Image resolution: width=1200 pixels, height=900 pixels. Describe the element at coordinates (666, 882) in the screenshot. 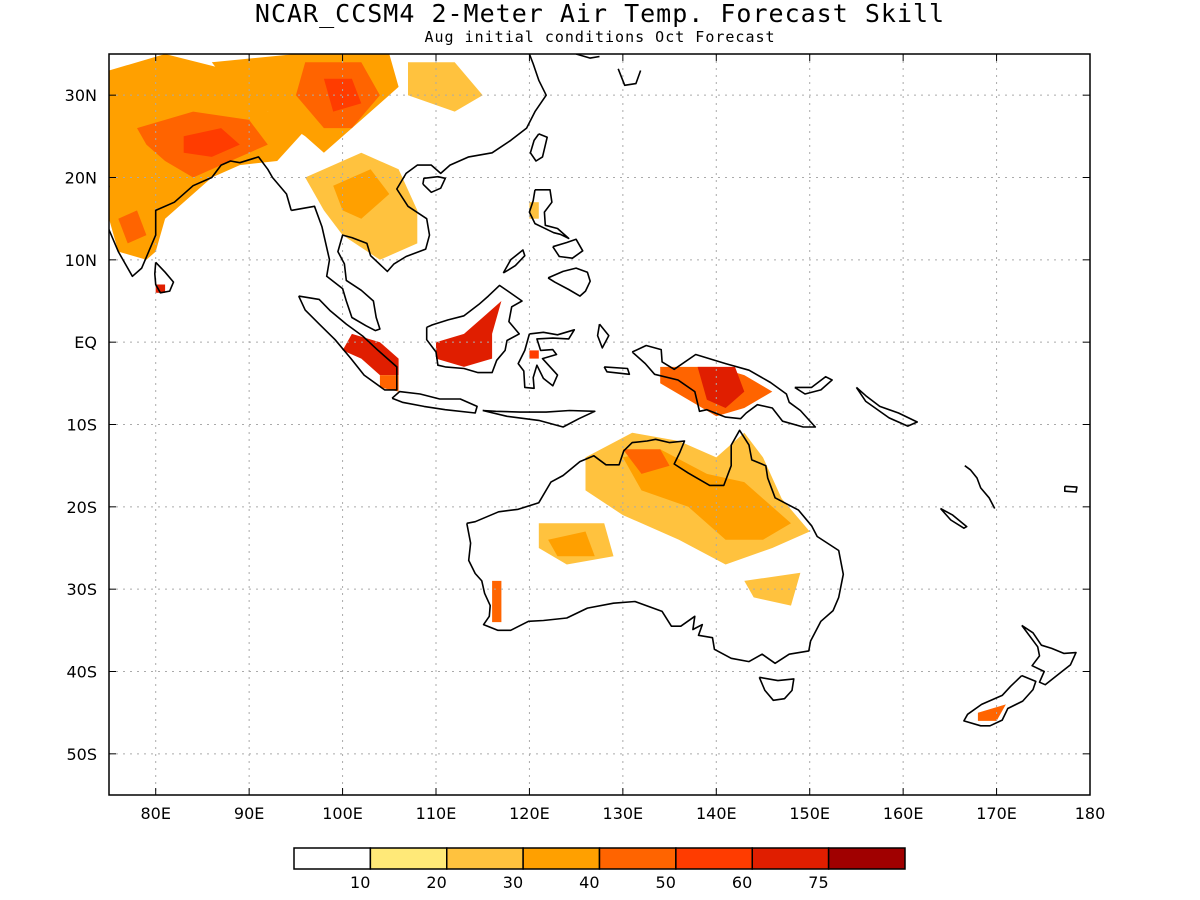

I see `colorbar-label: 50` at that location.